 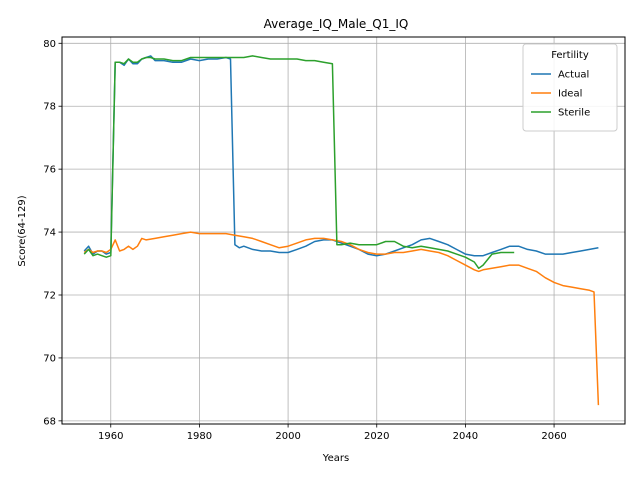 I want to click on y-tick-label: 68, so click(x=49, y=421).